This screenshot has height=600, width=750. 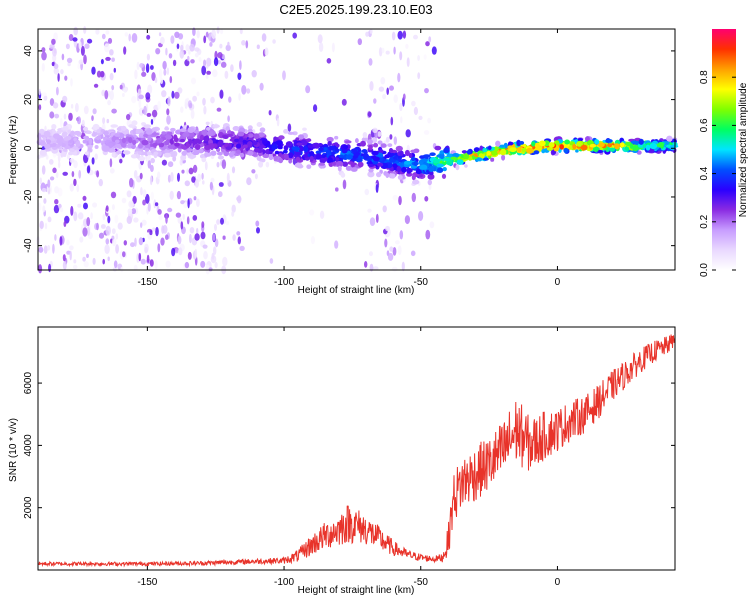 What do you see at coordinates (13, 150) in the screenshot?
I see `spectrogram-y-axis-label: Frequency (Hz)` at bounding box center [13, 150].